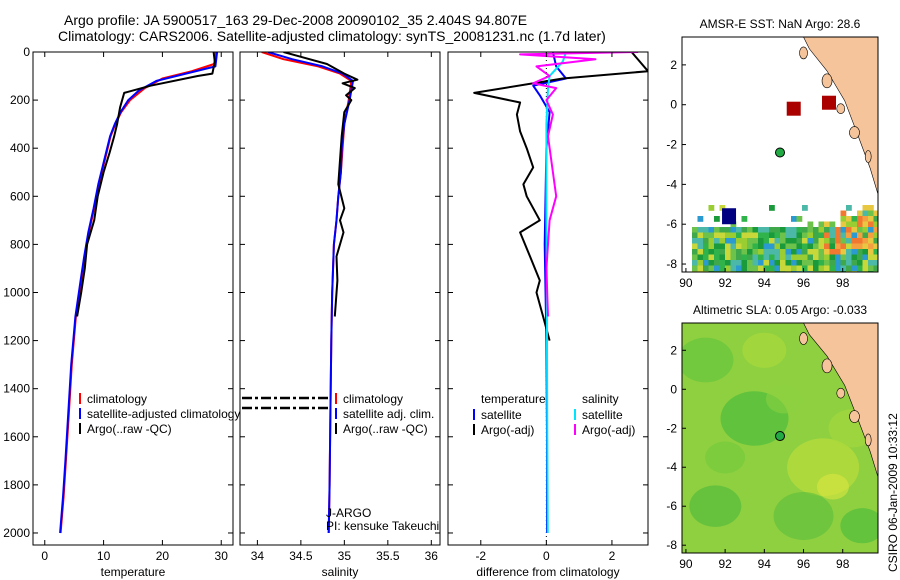 The image size is (900, 580). What do you see at coordinates (804, 564) in the screenshot?
I see `x-tick-label: 96` at bounding box center [804, 564].